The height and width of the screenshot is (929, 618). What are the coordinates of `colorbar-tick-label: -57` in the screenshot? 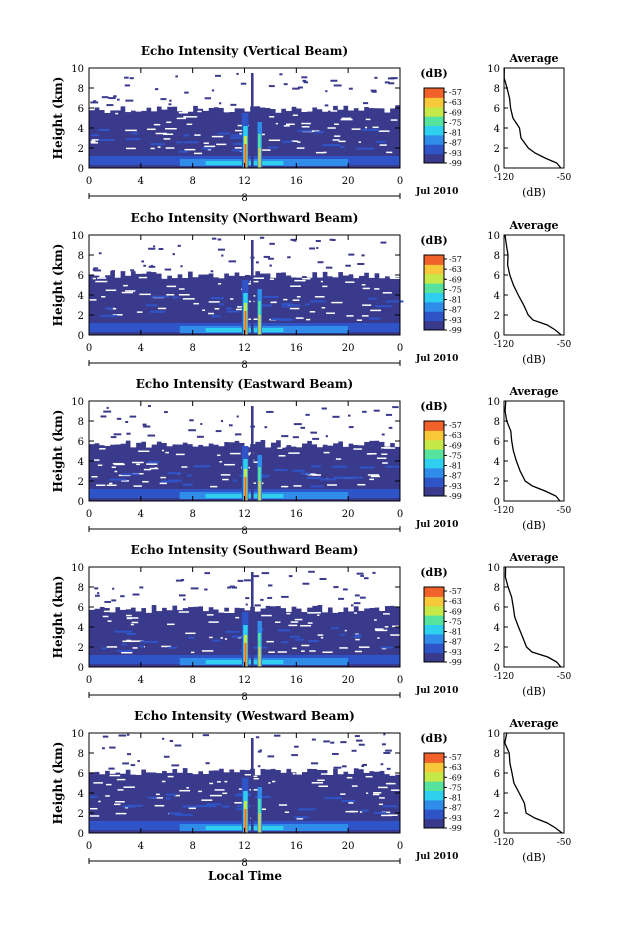 It's located at (455, 259).